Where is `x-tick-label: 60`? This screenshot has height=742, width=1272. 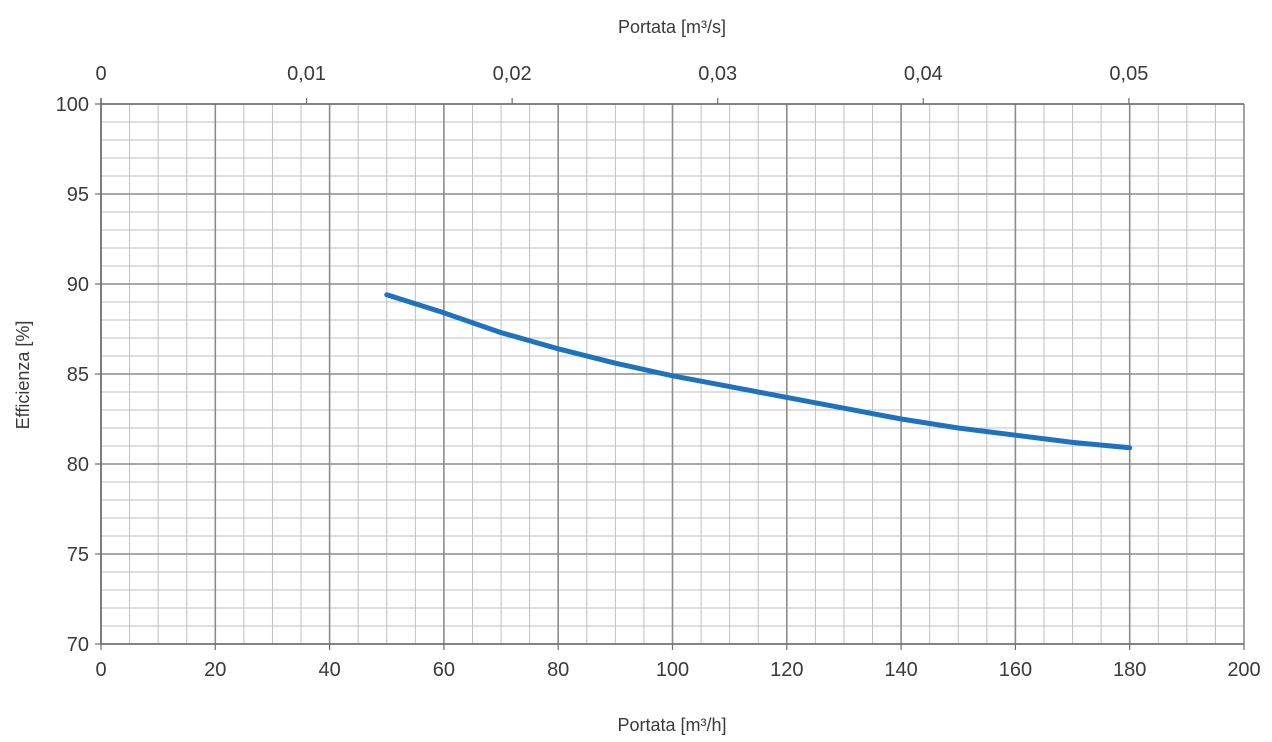 x-tick-label: 60 is located at coordinates (444, 670).